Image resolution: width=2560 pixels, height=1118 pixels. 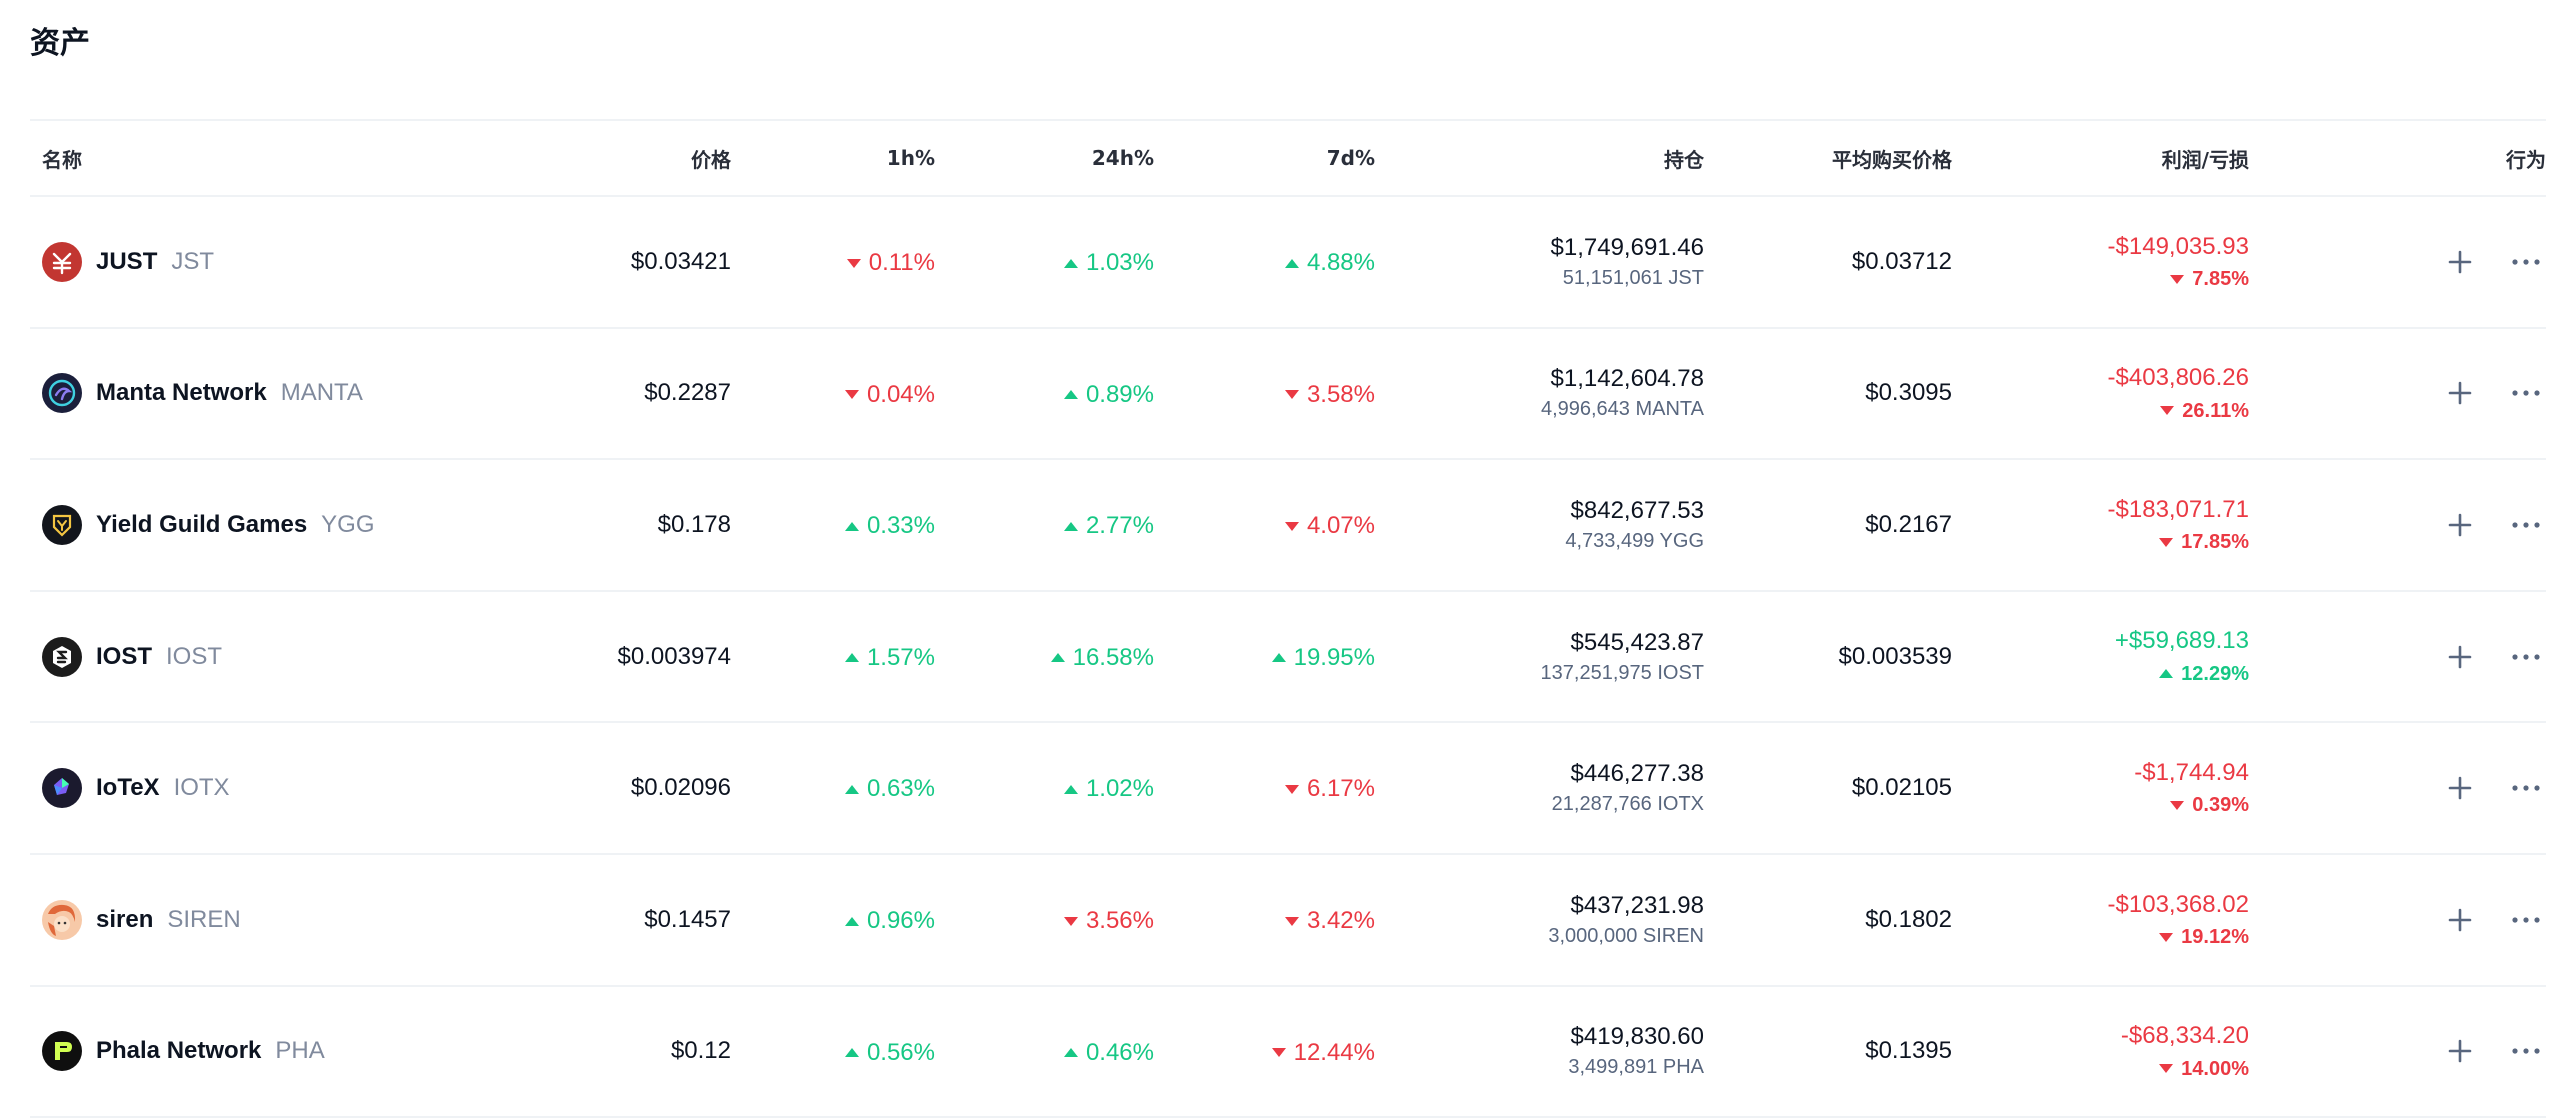 What do you see at coordinates (125, 919) in the screenshot?
I see `coin-name: siren` at bounding box center [125, 919].